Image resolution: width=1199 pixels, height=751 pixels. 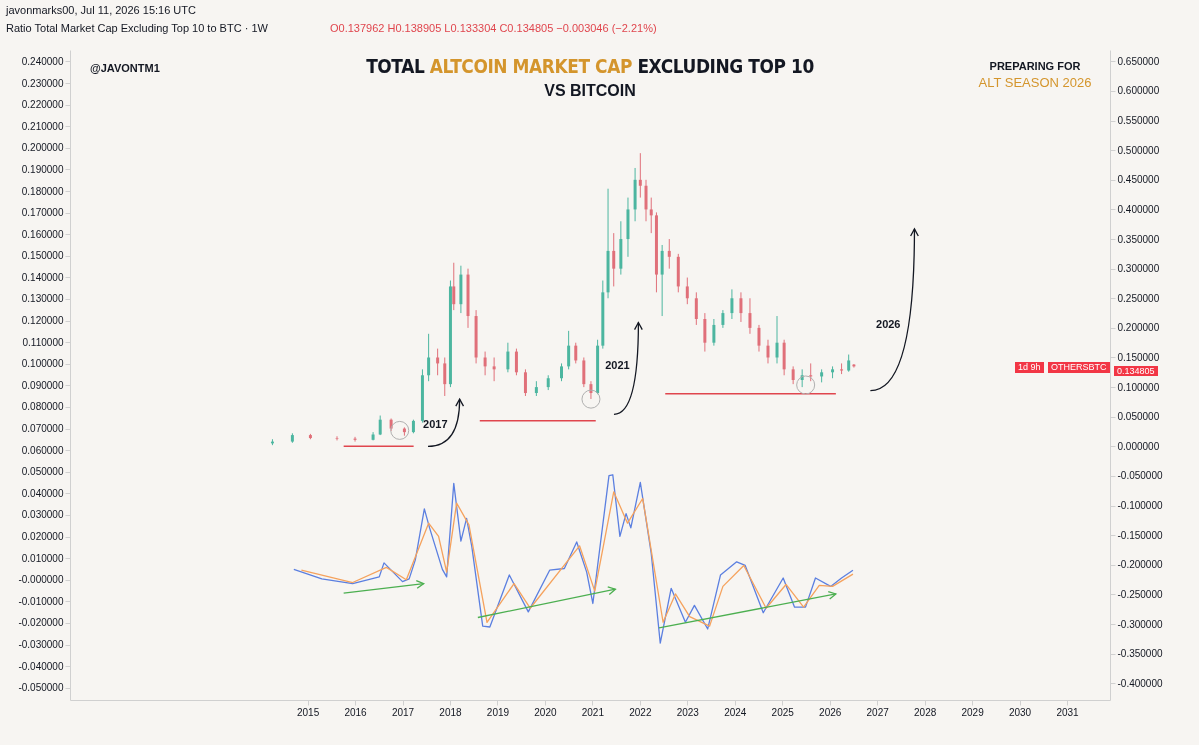 I want to click on x-tick-label: 2015, so click(x=308, y=712).